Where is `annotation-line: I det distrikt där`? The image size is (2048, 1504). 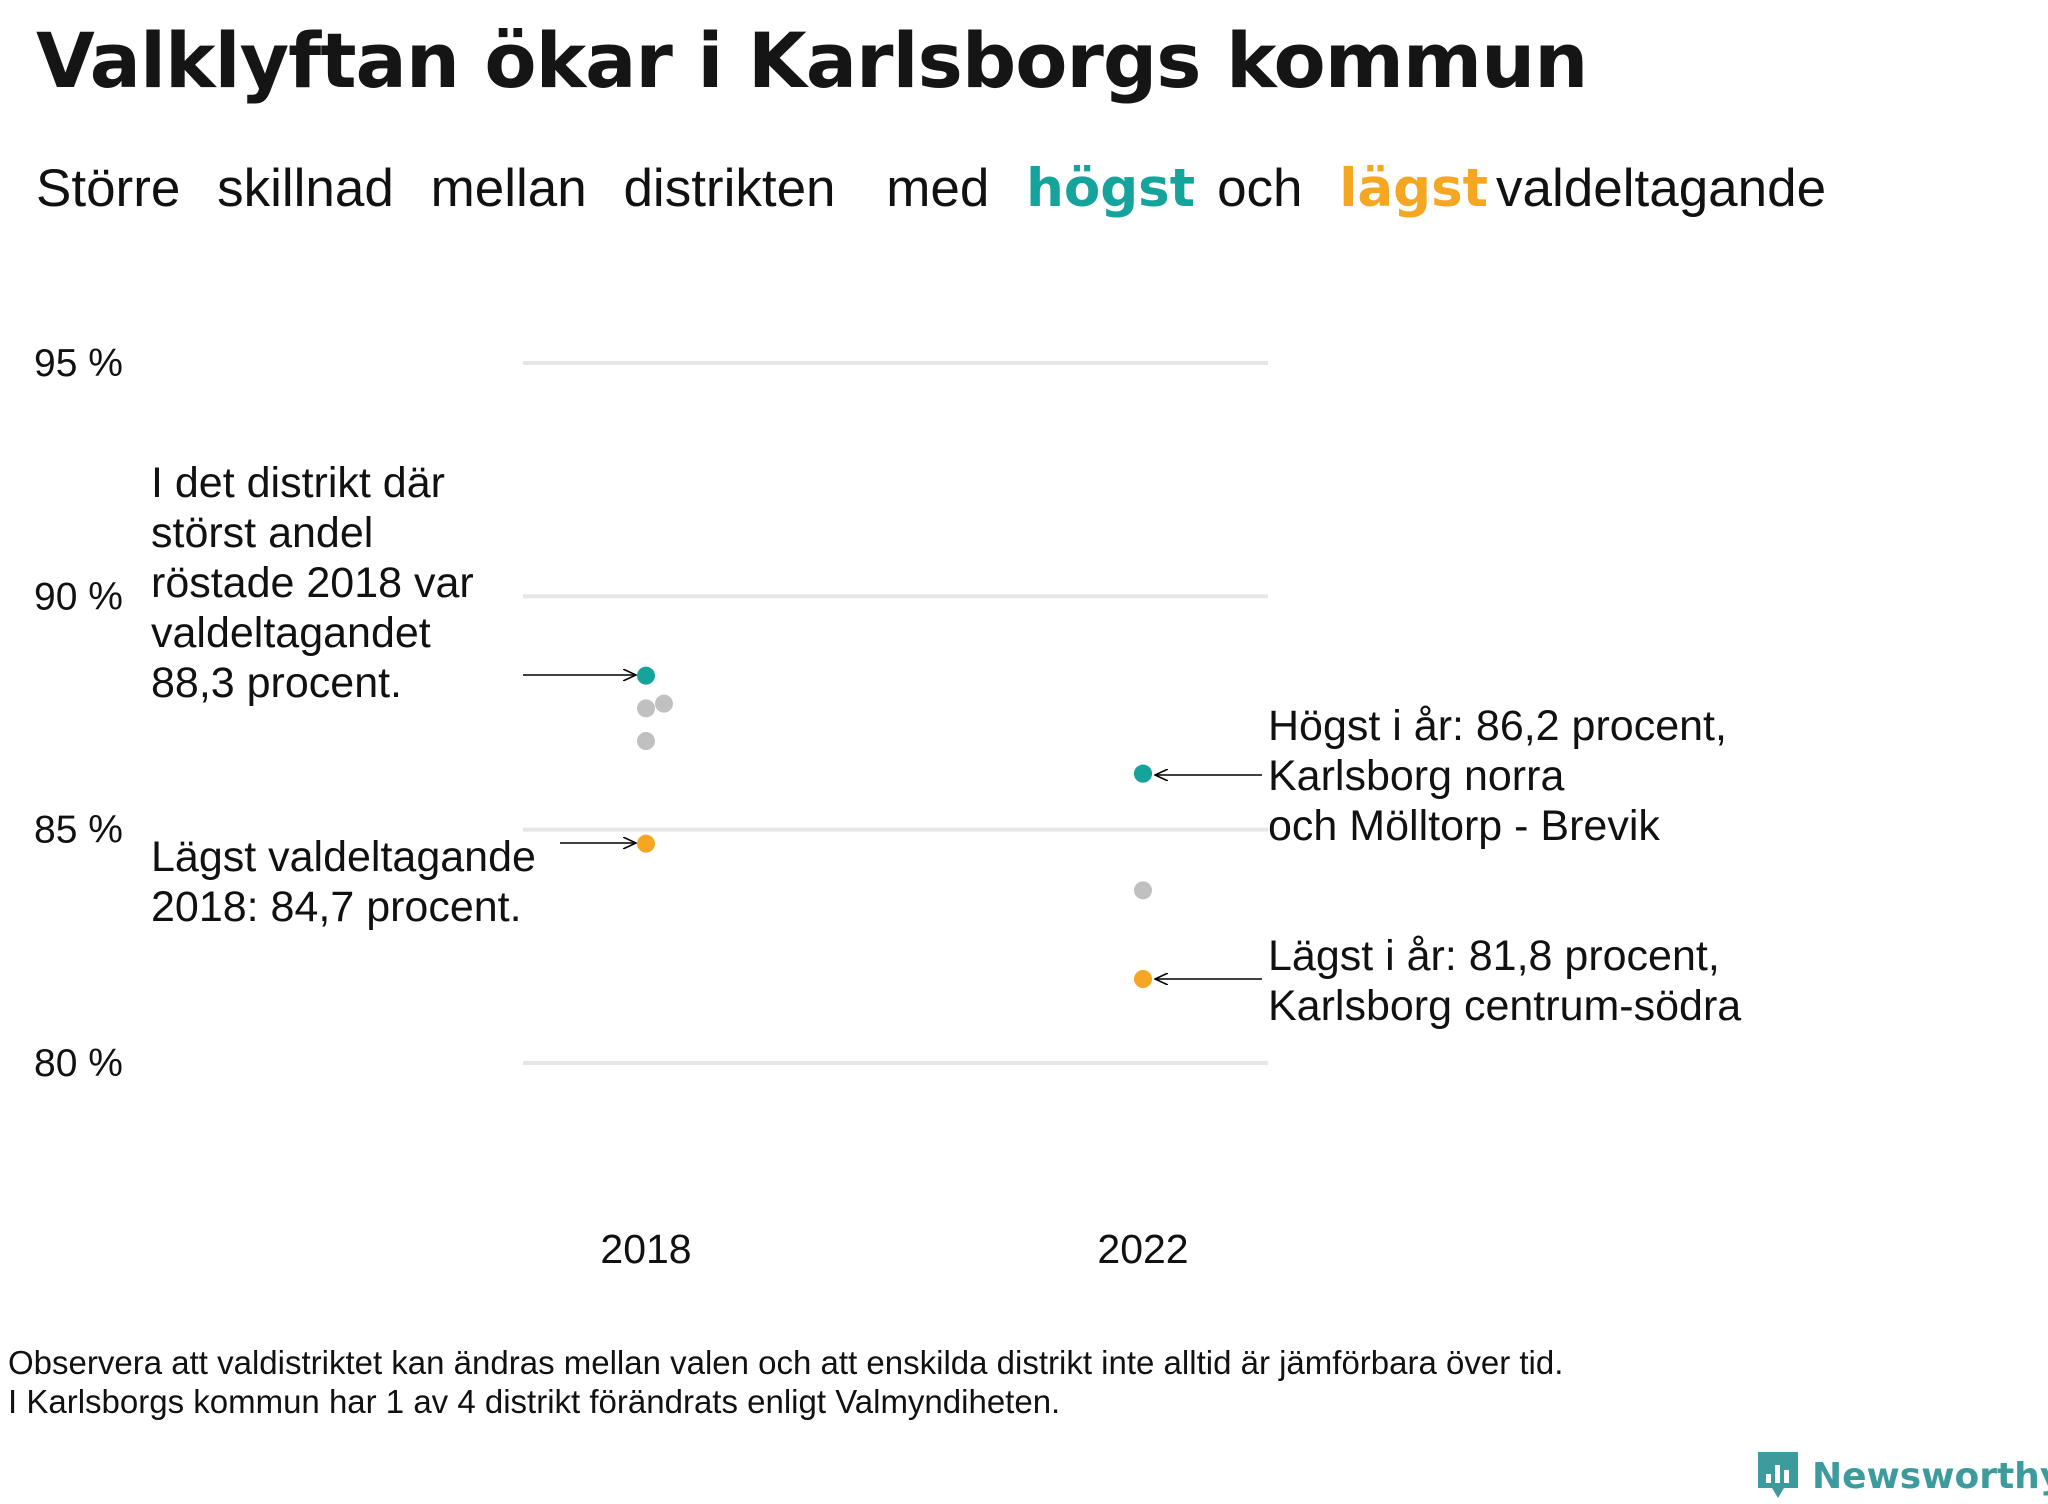
annotation-line: I det distrikt där is located at coordinates (298, 483).